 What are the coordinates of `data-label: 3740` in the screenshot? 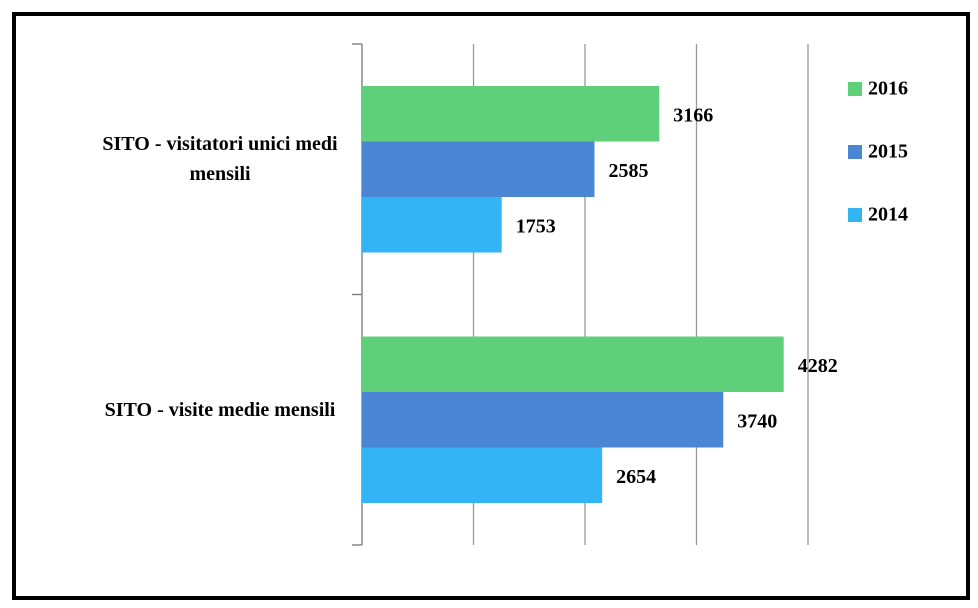 It's located at (757, 421).